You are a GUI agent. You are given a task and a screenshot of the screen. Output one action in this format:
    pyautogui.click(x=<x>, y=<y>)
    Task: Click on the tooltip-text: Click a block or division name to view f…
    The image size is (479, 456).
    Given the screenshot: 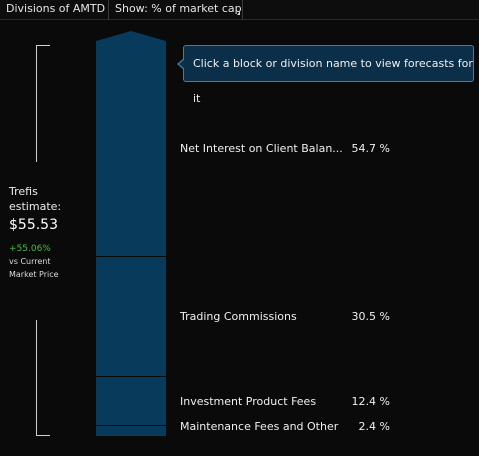 What is the action you would take?
    pyautogui.click(x=333, y=81)
    